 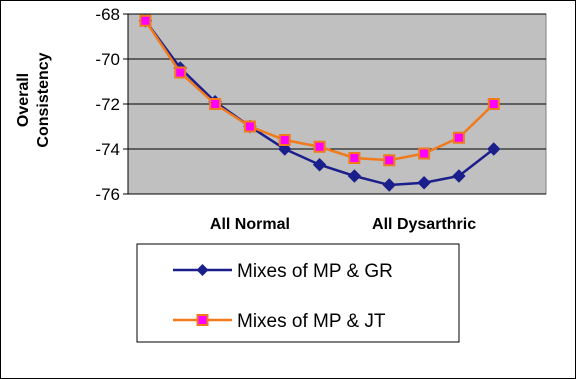 What do you see at coordinates (424, 224) in the screenshot?
I see `x-category-label: All Dysarthric` at bounding box center [424, 224].